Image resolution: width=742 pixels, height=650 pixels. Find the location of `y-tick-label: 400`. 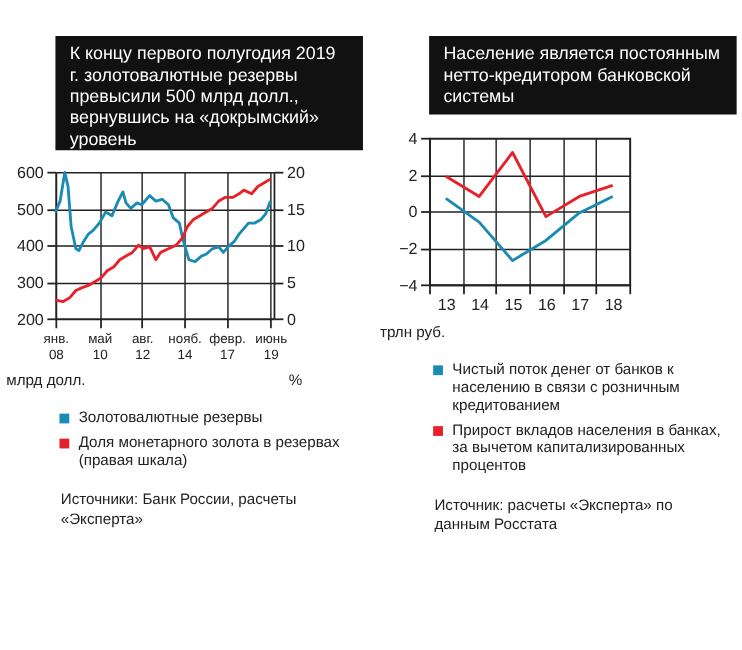

y-tick-label: 400 is located at coordinates (30, 246).